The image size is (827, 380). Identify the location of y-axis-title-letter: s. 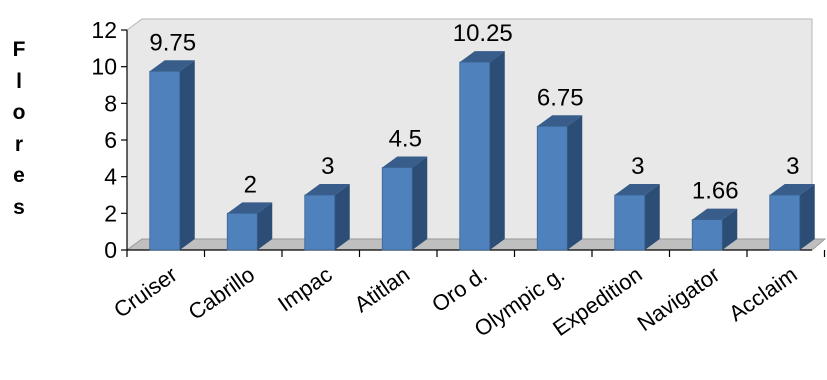
(19, 207).